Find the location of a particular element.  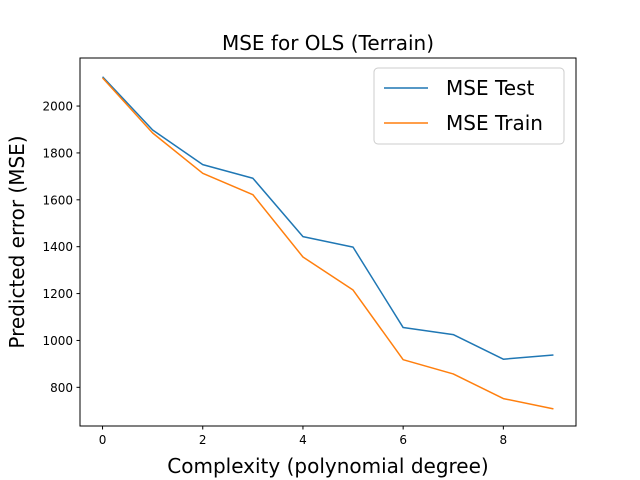

legend: MSE Test MSE Train is located at coordinates (469, 106).